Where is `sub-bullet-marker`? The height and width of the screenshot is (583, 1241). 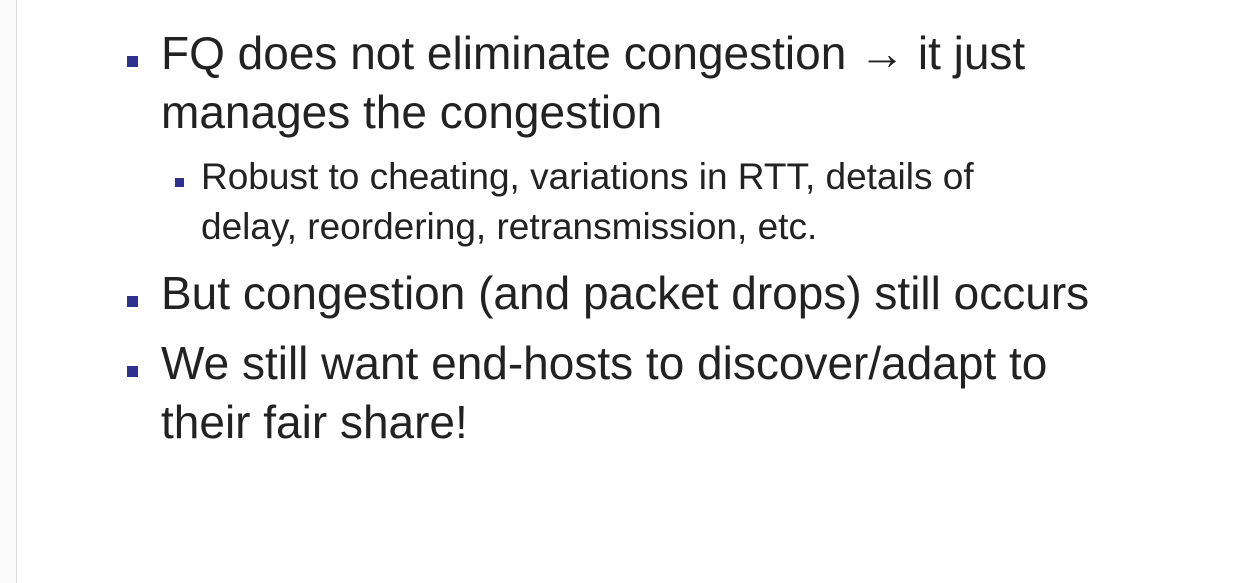
sub-bullet-marker is located at coordinates (179, 182).